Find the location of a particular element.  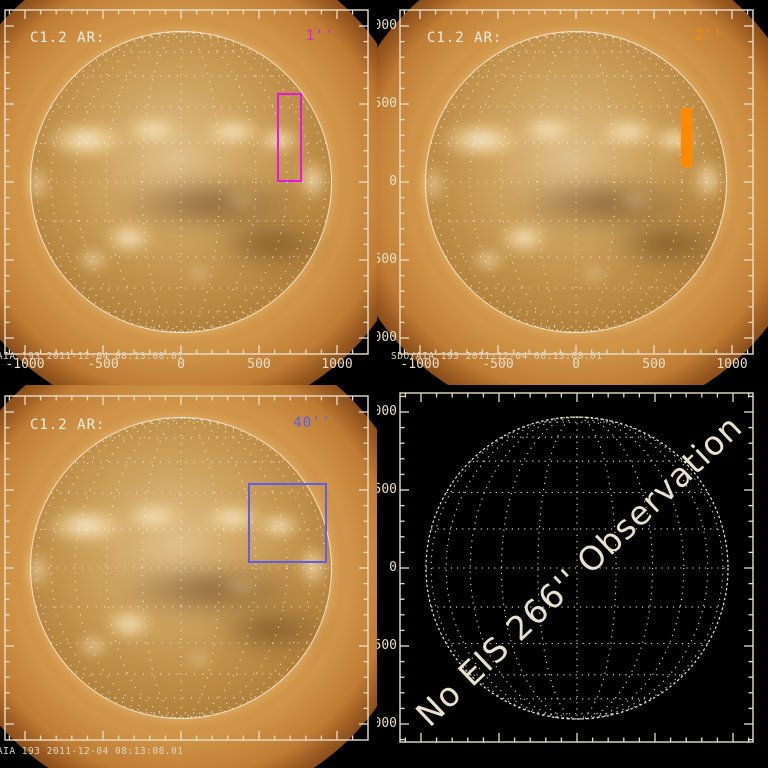

slit-width-label: 40'' is located at coordinates (312, 423).